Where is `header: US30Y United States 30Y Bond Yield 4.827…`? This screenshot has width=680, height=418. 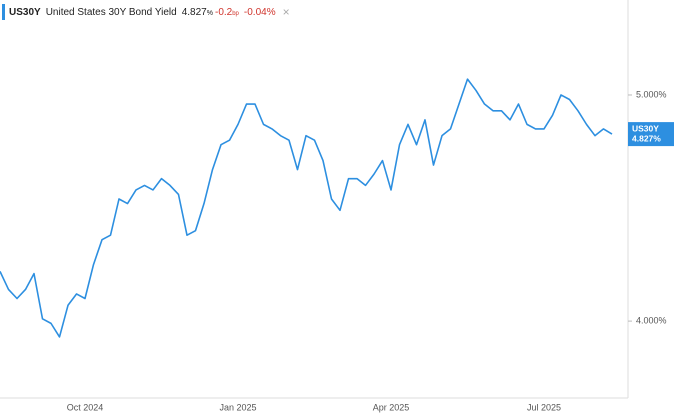 header: US30Y United States 30Y Bond Yield 4.827… is located at coordinates (147, 12).